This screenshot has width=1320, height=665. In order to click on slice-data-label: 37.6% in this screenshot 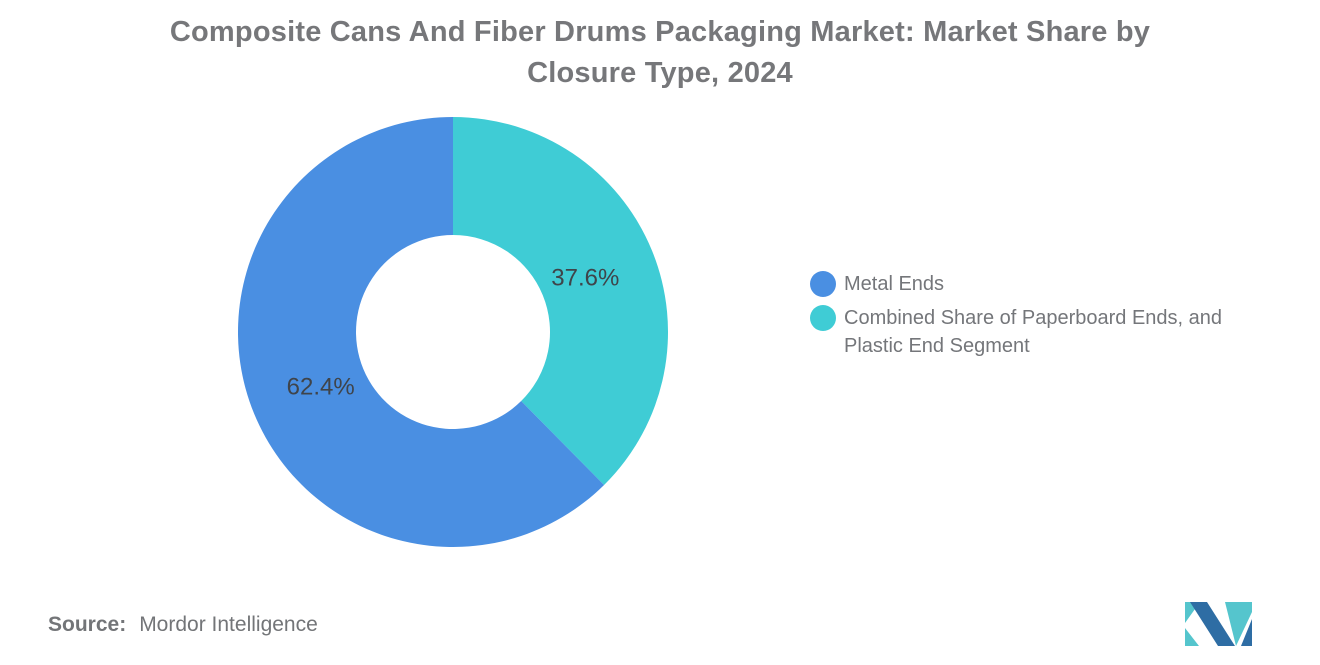, I will do `click(585, 278)`.